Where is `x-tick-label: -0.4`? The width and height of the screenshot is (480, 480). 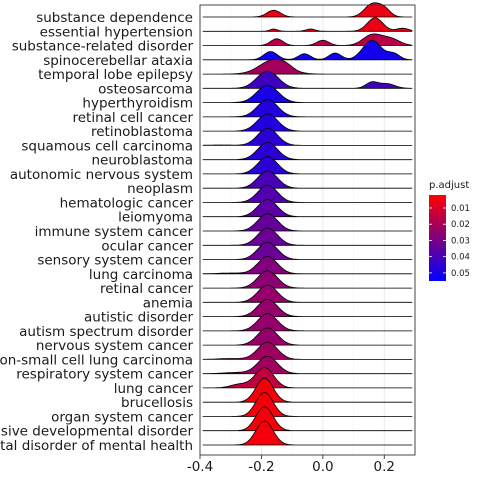
x-tick-label: -0.4 is located at coordinates (200, 467).